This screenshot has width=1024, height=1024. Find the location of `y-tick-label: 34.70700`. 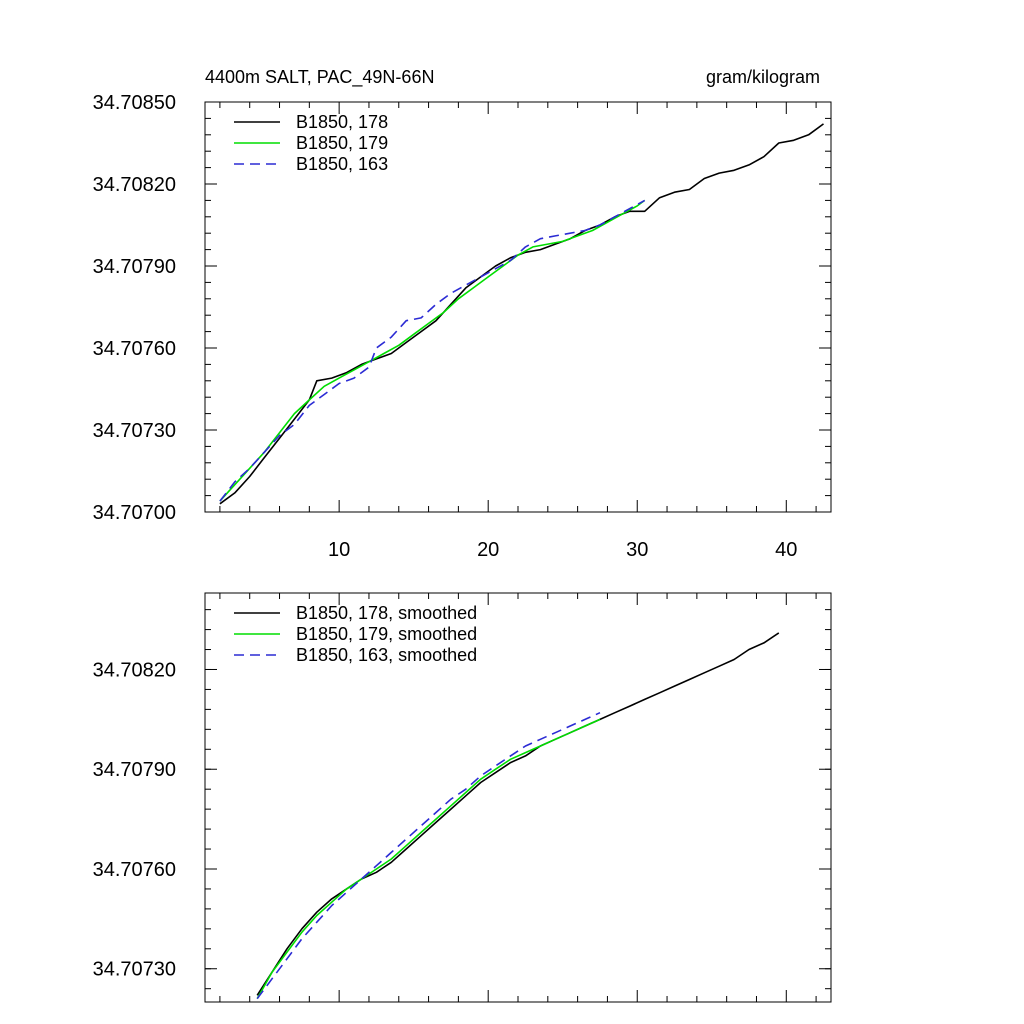

y-tick-label: 34.70700 is located at coordinates (134, 513).